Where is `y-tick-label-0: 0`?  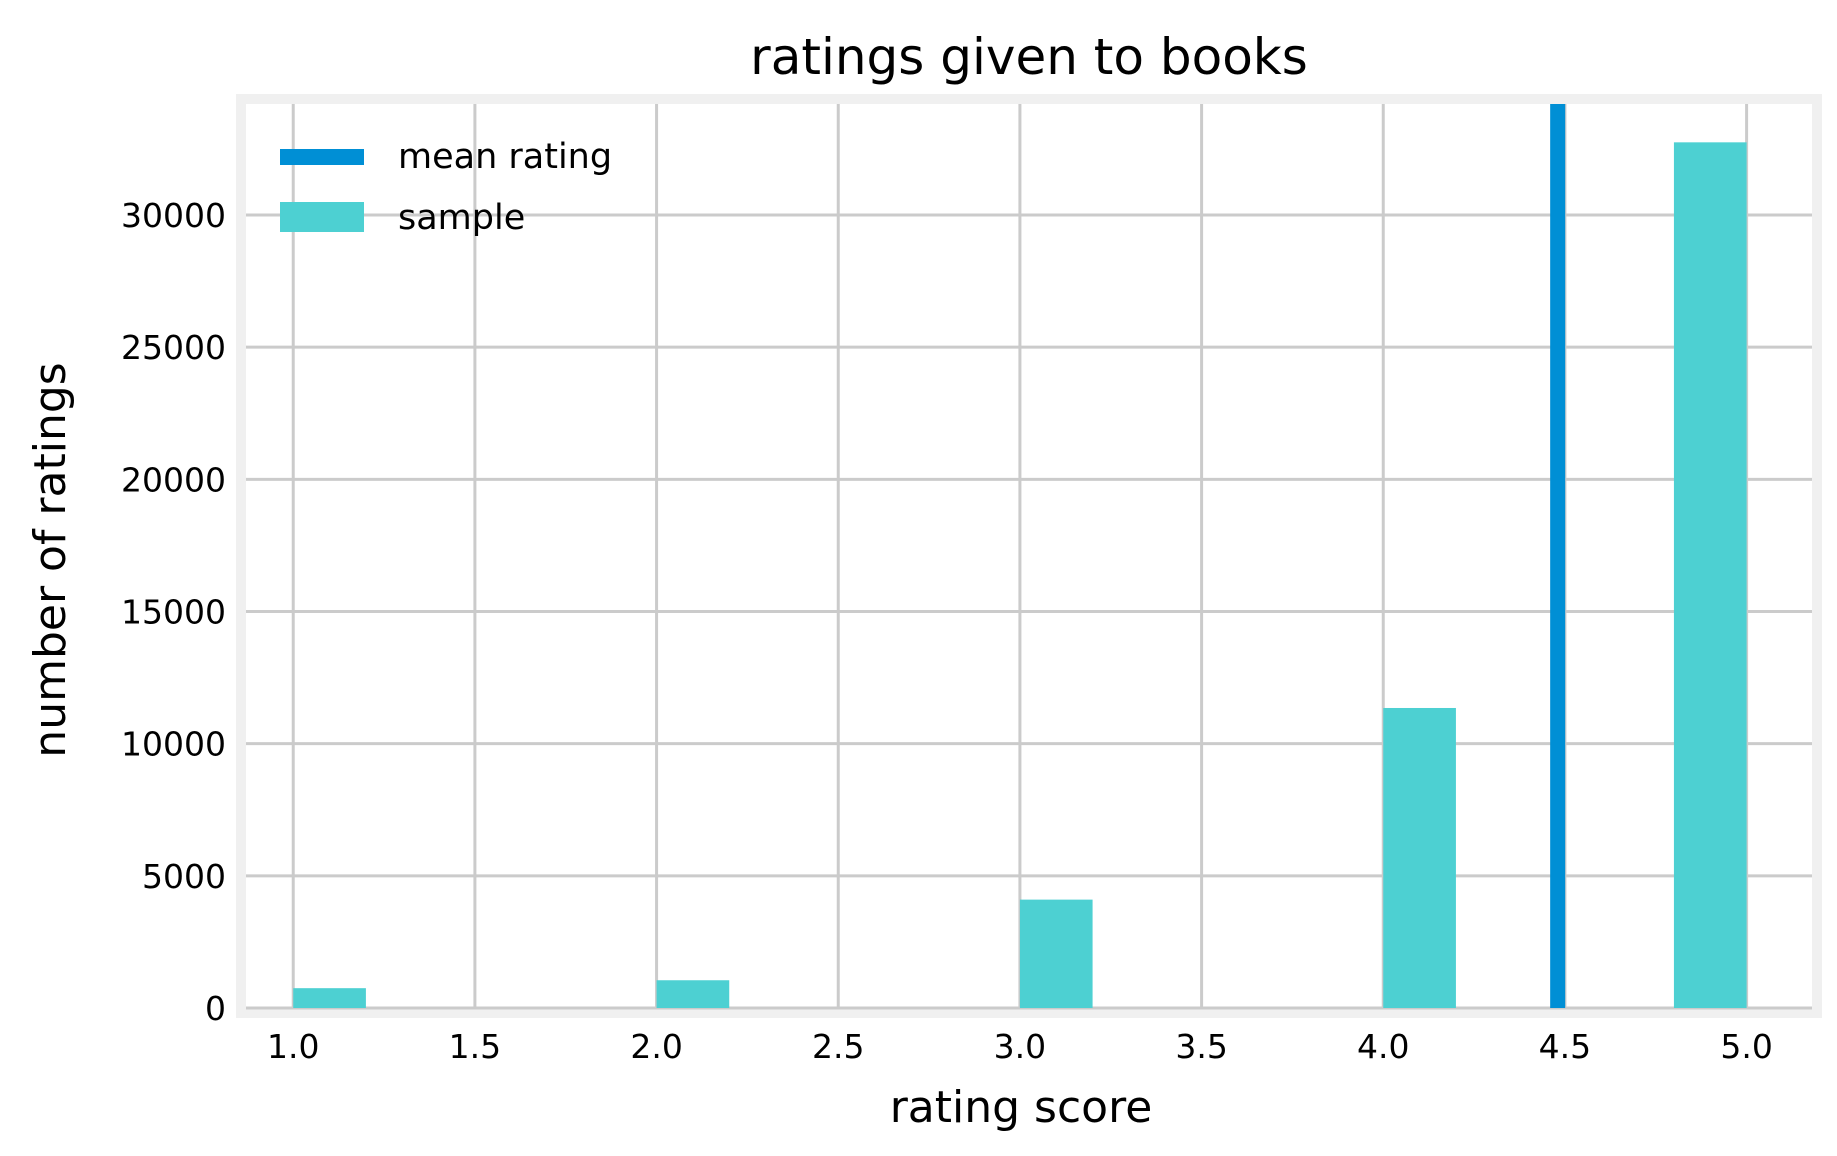
y-tick-label-0: 0 is located at coordinates (215, 1008).